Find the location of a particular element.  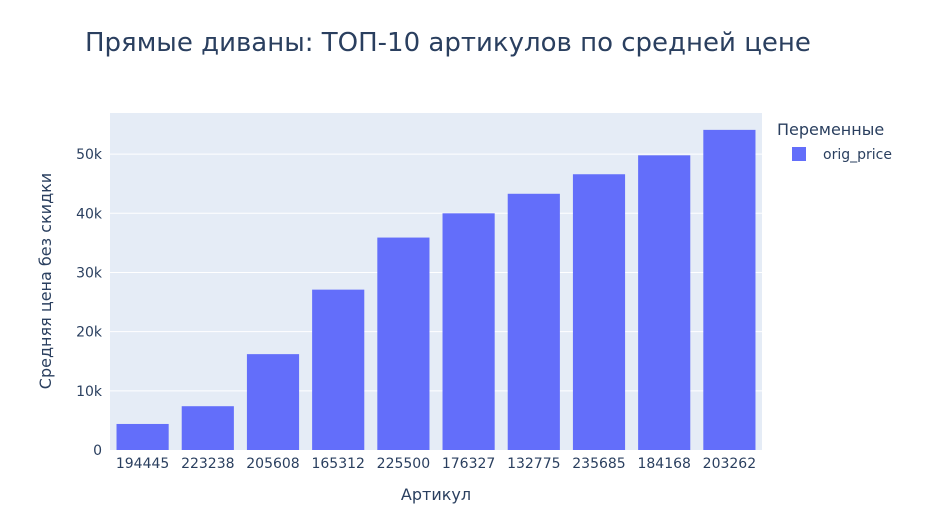

y-axis-title: Средняя цена без скидки is located at coordinates (45, 281).